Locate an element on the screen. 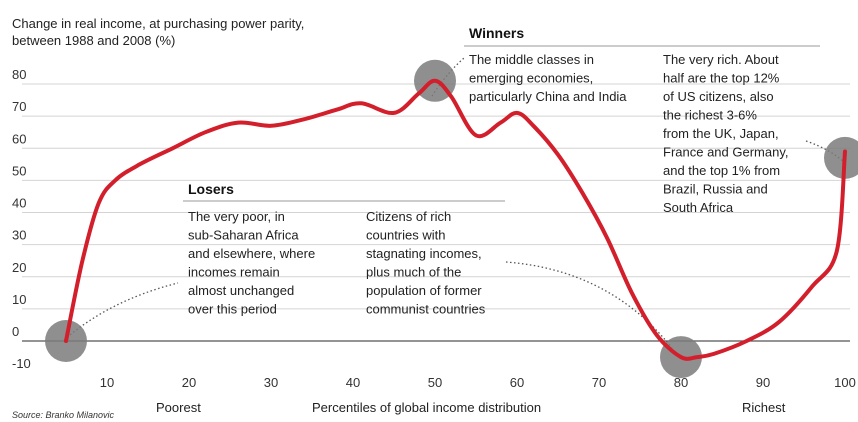 Image resolution: width=858 pixels, height=422 pixels. y-tick-label: 80 is located at coordinates (19, 74).